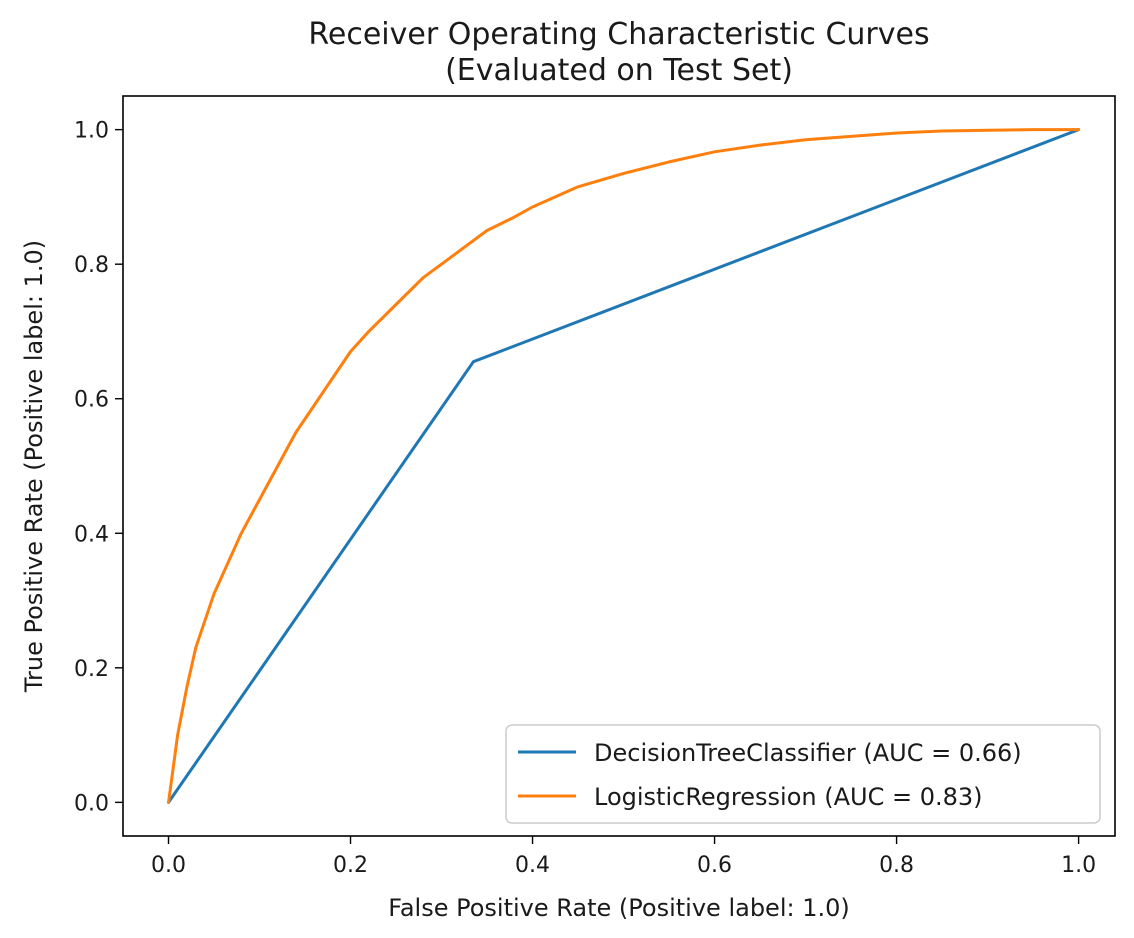  Describe the element at coordinates (618, 34) in the screenshot. I see `chart-title: Receiver Operating Characteristic Curves` at that location.